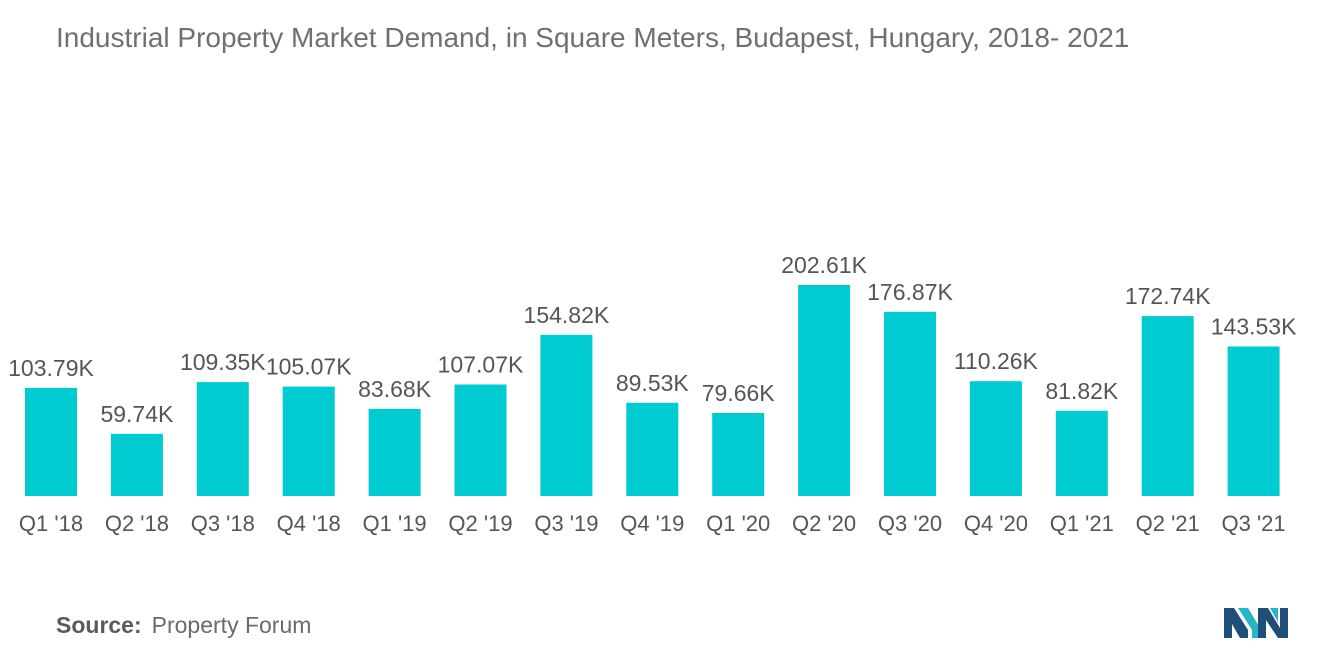 The image size is (1320, 665). What do you see at coordinates (309, 367) in the screenshot?
I see `data-label-3: 105.07K` at bounding box center [309, 367].